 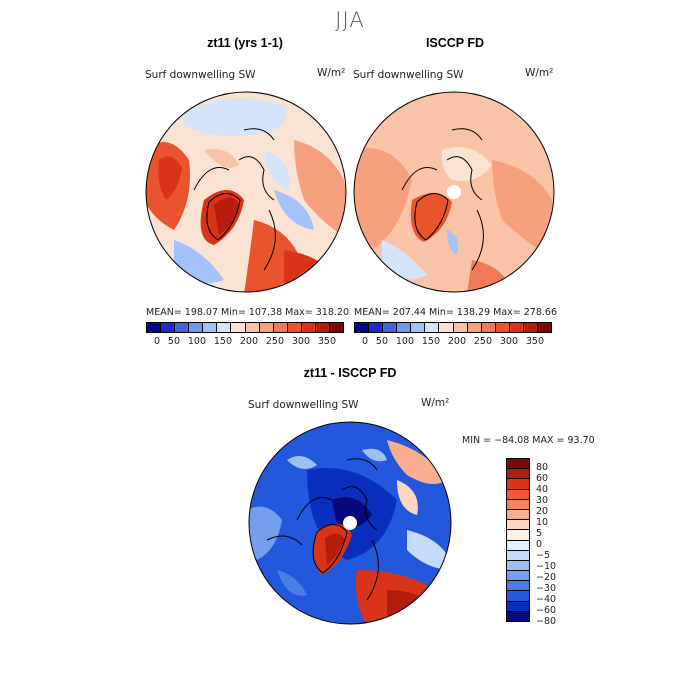 What do you see at coordinates (542, 489) in the screenshot?
I see `diff-colorbar-tick-label: 40` at bounding box center [542, 489].